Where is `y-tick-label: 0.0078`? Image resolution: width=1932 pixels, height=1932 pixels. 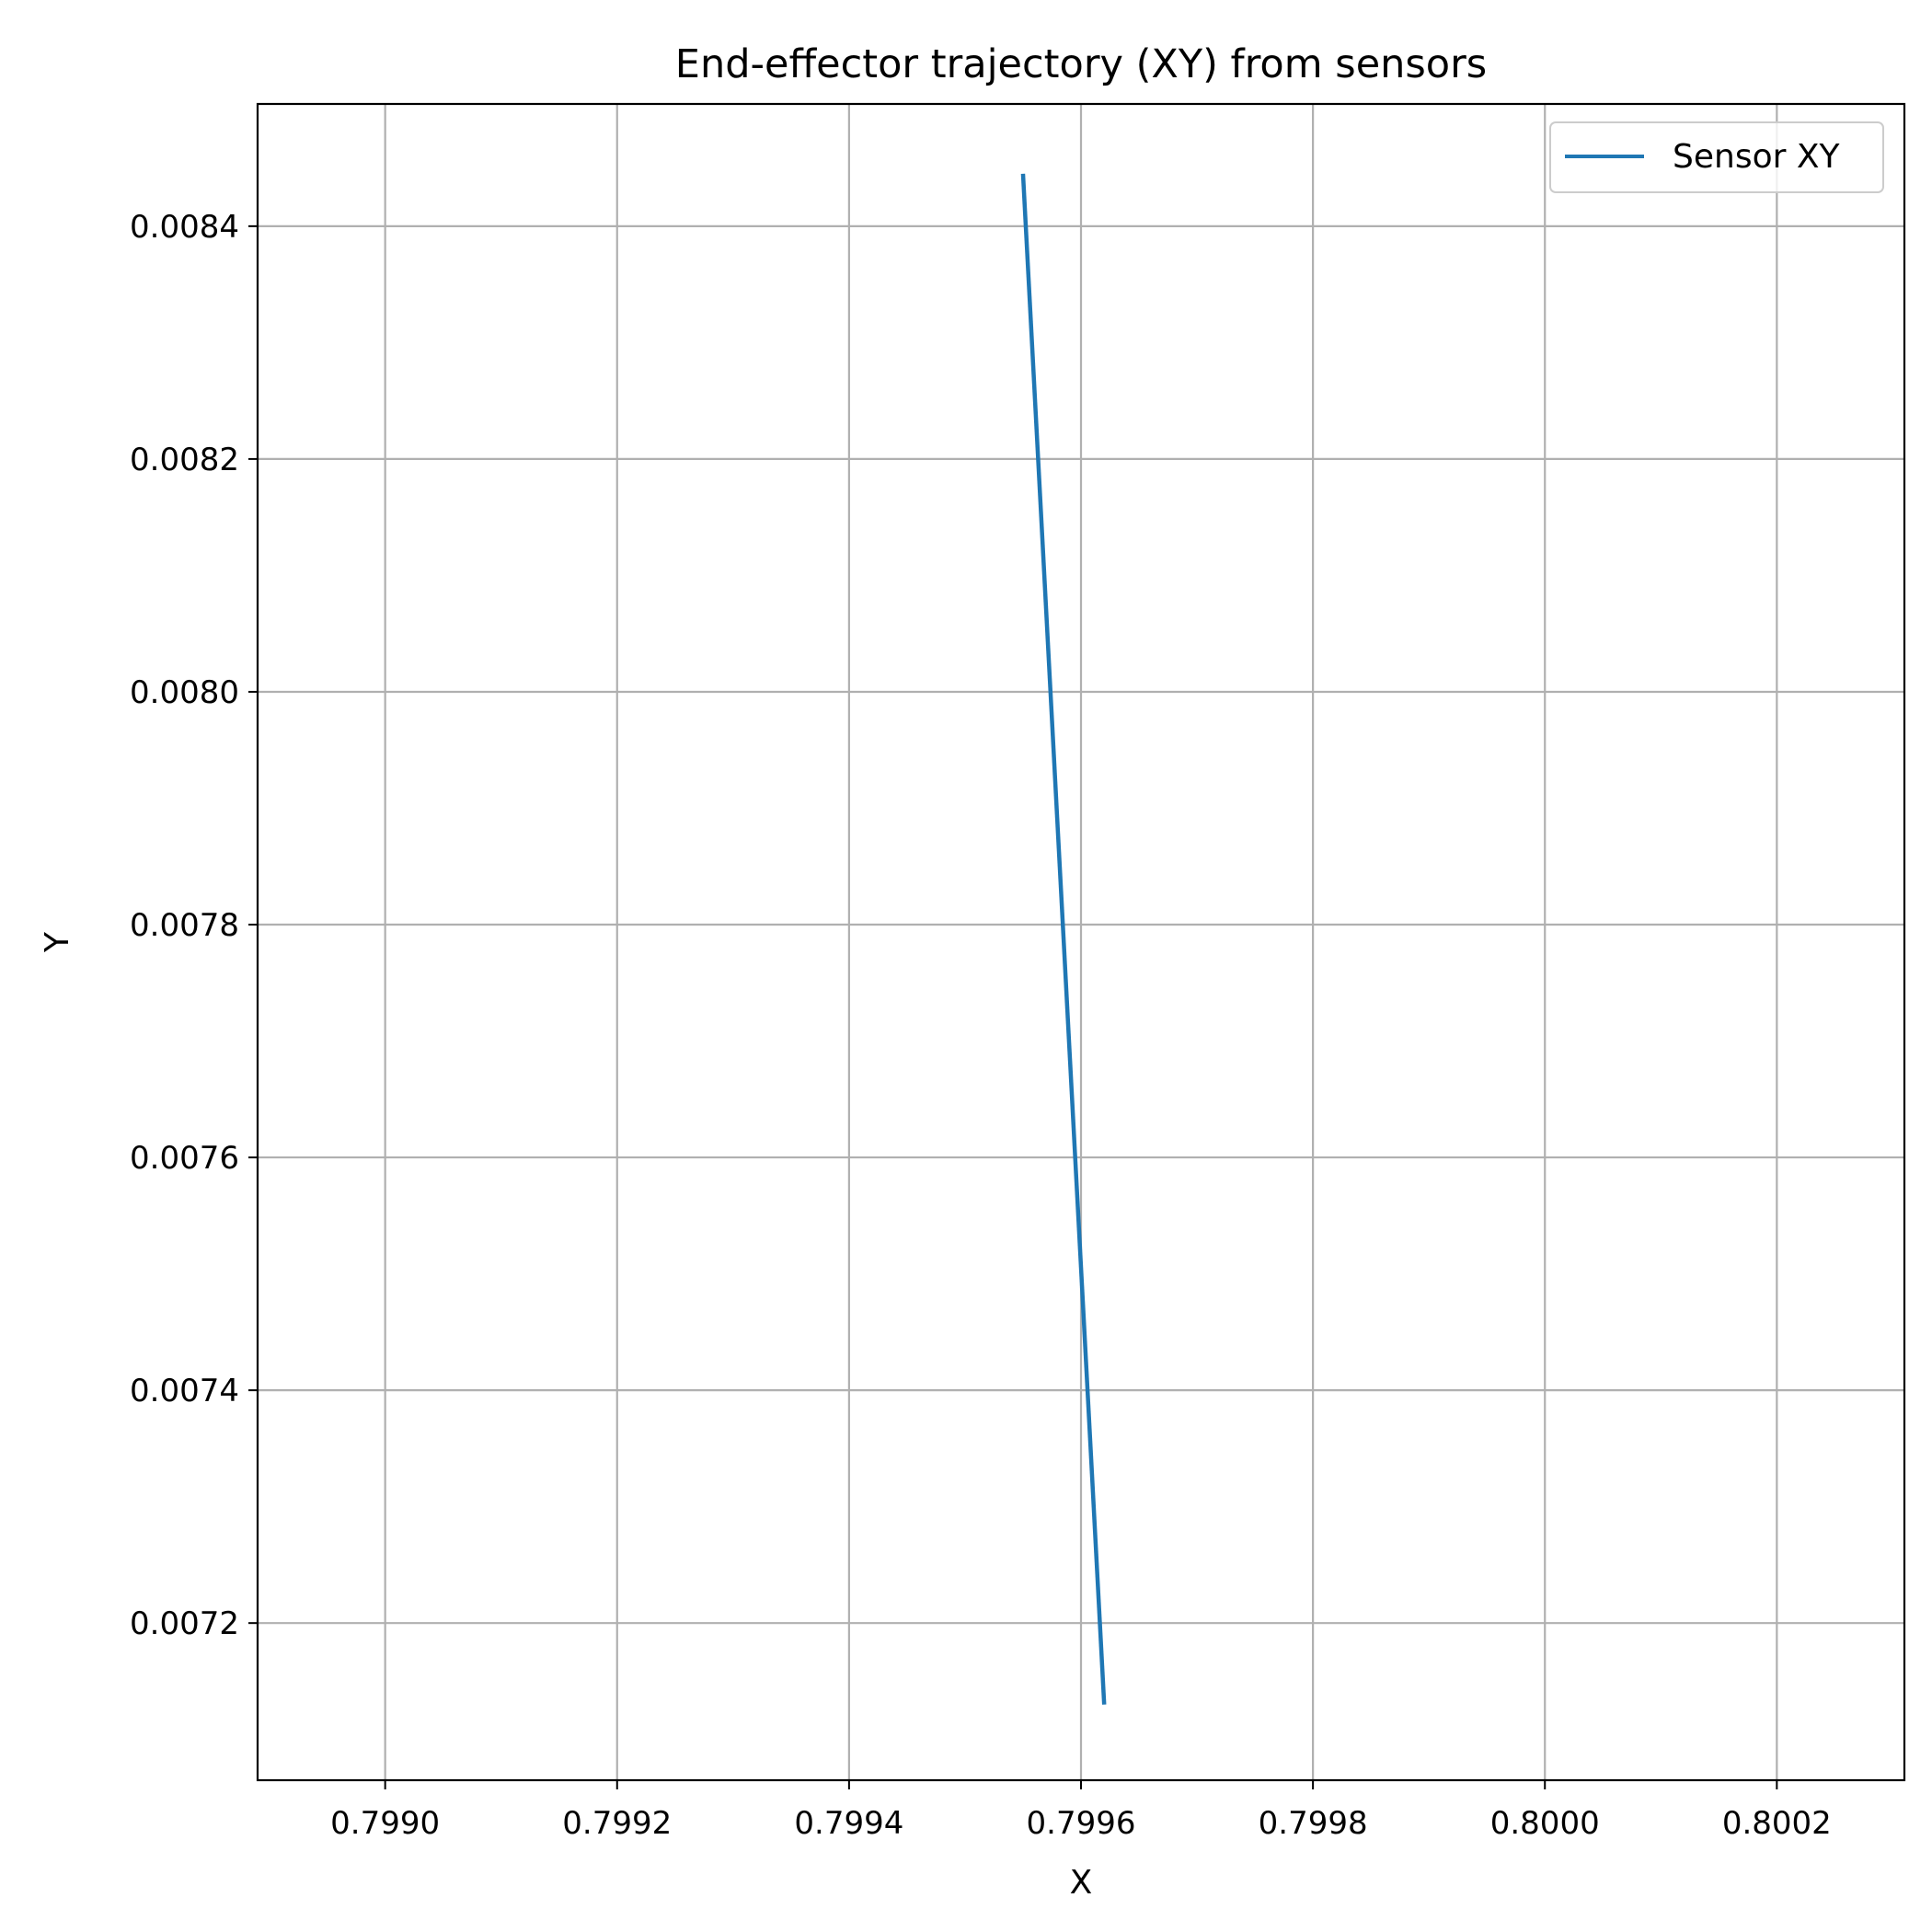
y-tick-label: 0.0078 is located at coordinates (184, 925).